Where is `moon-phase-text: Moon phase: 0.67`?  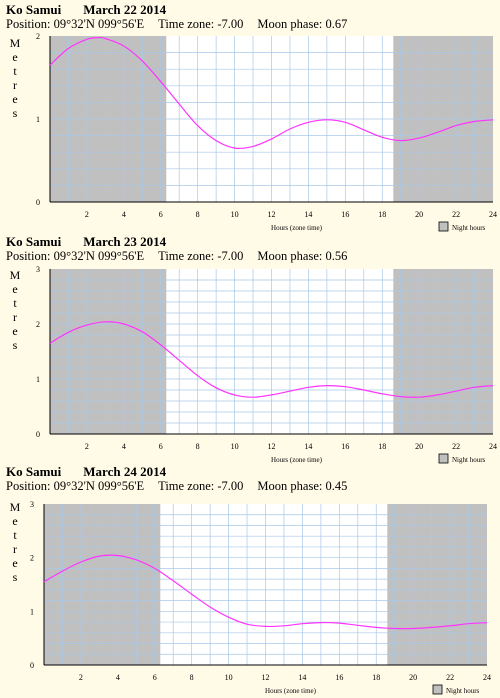 moon-phase-text: Moon phase: 0.67 is located at coordinates (302, 24).